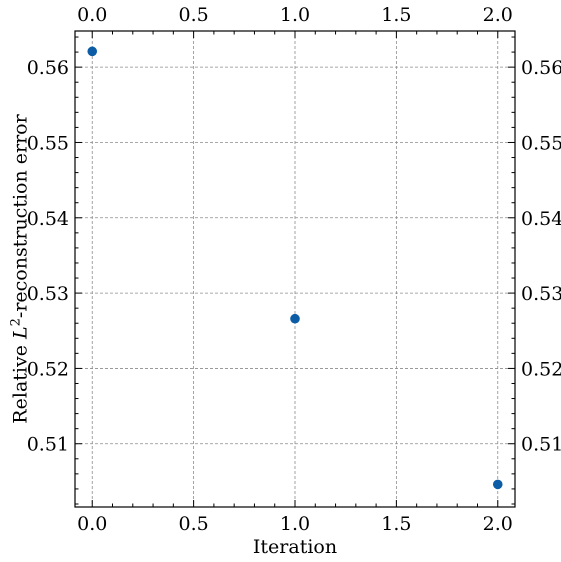 Image resolution: width=561 pixels, height=562 pixels. What do you see at coordinates (48, 219) in the screenshot?
I see `y-tick-label-left-3: 0.54` at bounding box center [48, 219].